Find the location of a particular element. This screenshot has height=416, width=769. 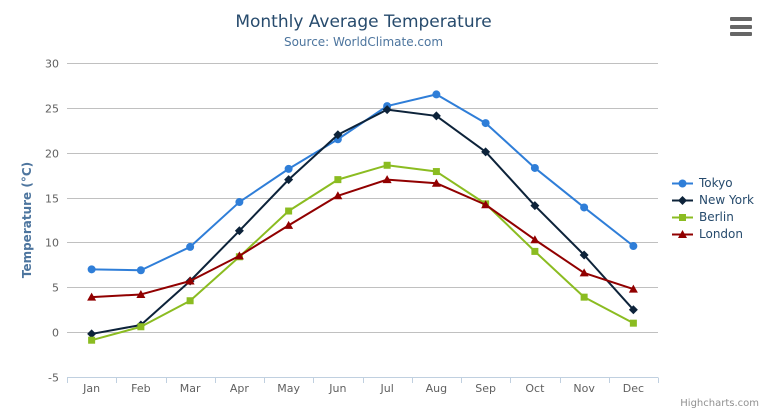

legend-item-london: London is located at coordinates (712, 234).